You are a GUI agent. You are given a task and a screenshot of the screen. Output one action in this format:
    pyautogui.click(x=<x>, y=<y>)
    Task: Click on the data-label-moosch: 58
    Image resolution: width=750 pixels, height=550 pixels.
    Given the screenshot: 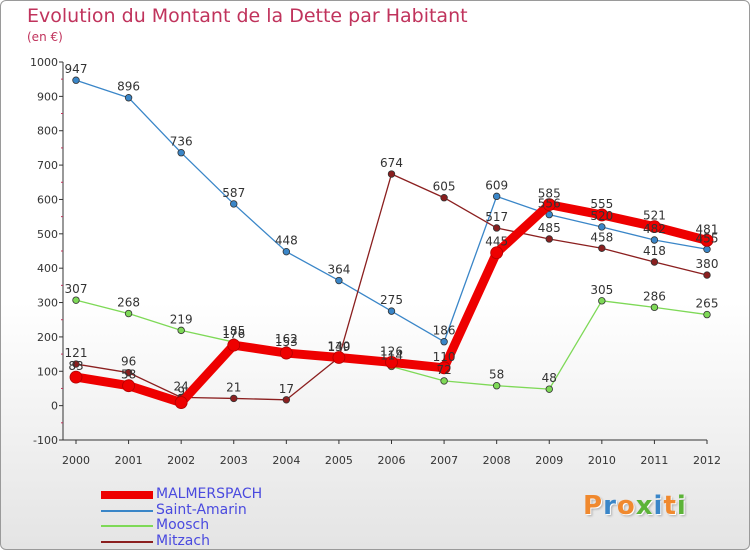 What is the action you would take?
    pyautogui.click(x=496, y=375)
    